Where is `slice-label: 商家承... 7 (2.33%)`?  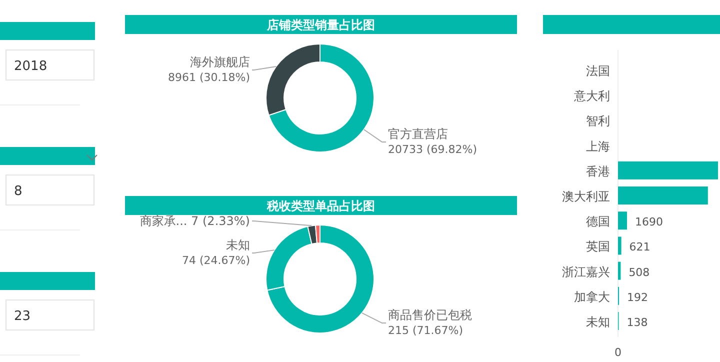
slice-label: 商家承... 7 (2.33%) is located at coordinates (195, 221).